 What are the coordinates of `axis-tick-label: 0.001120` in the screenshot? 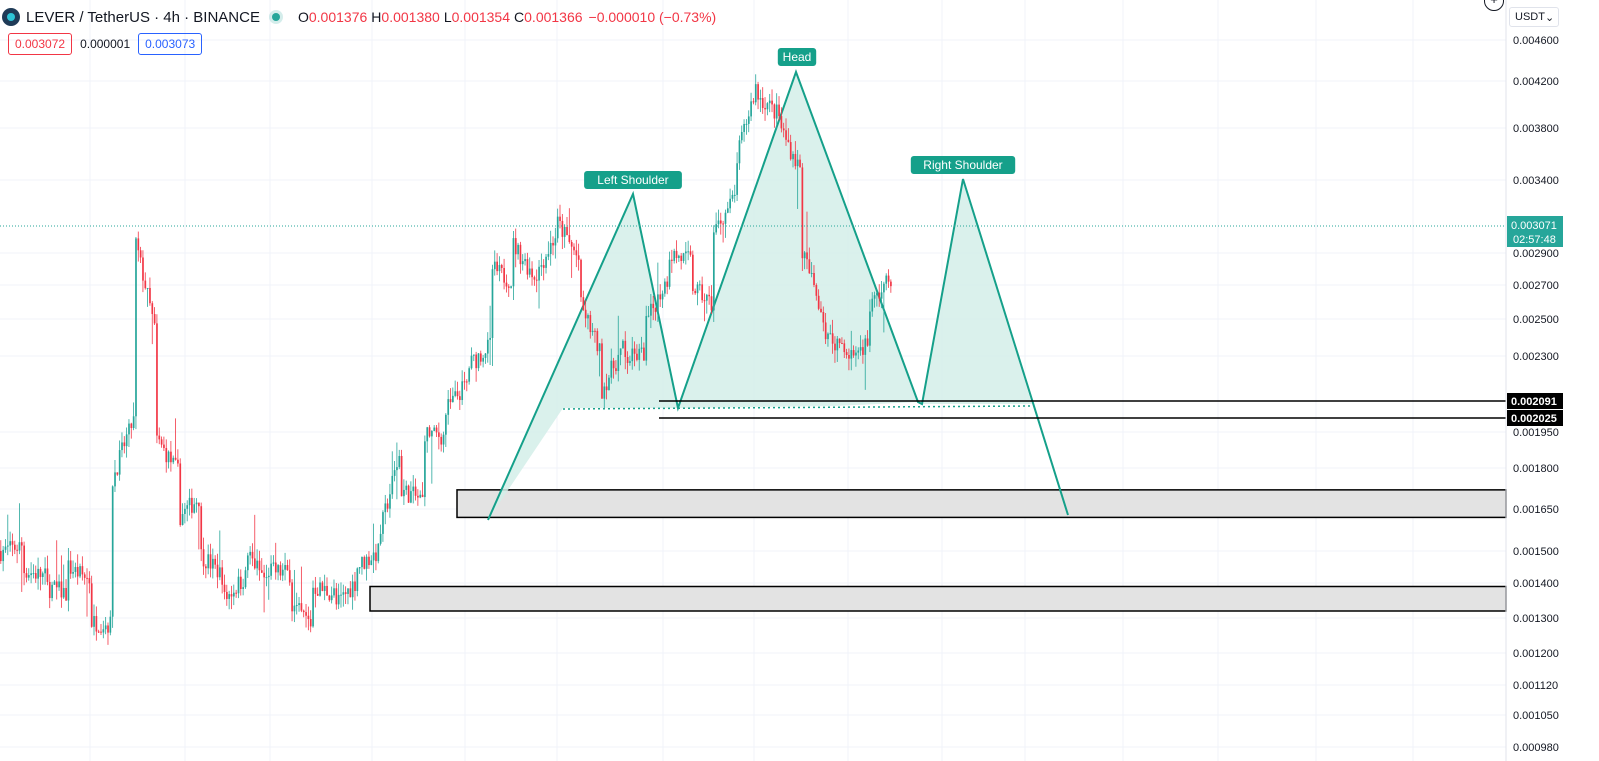 It's located at (1535, 686).